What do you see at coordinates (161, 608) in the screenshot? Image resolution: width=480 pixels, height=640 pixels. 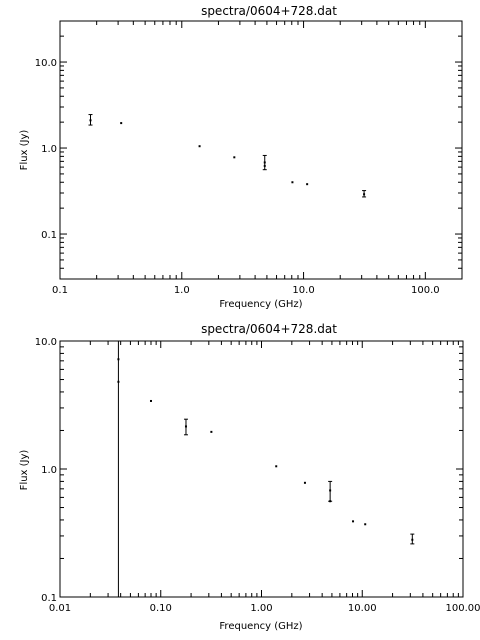 I see `x-tick-label: 0.10` at bounding box center [161, 608].